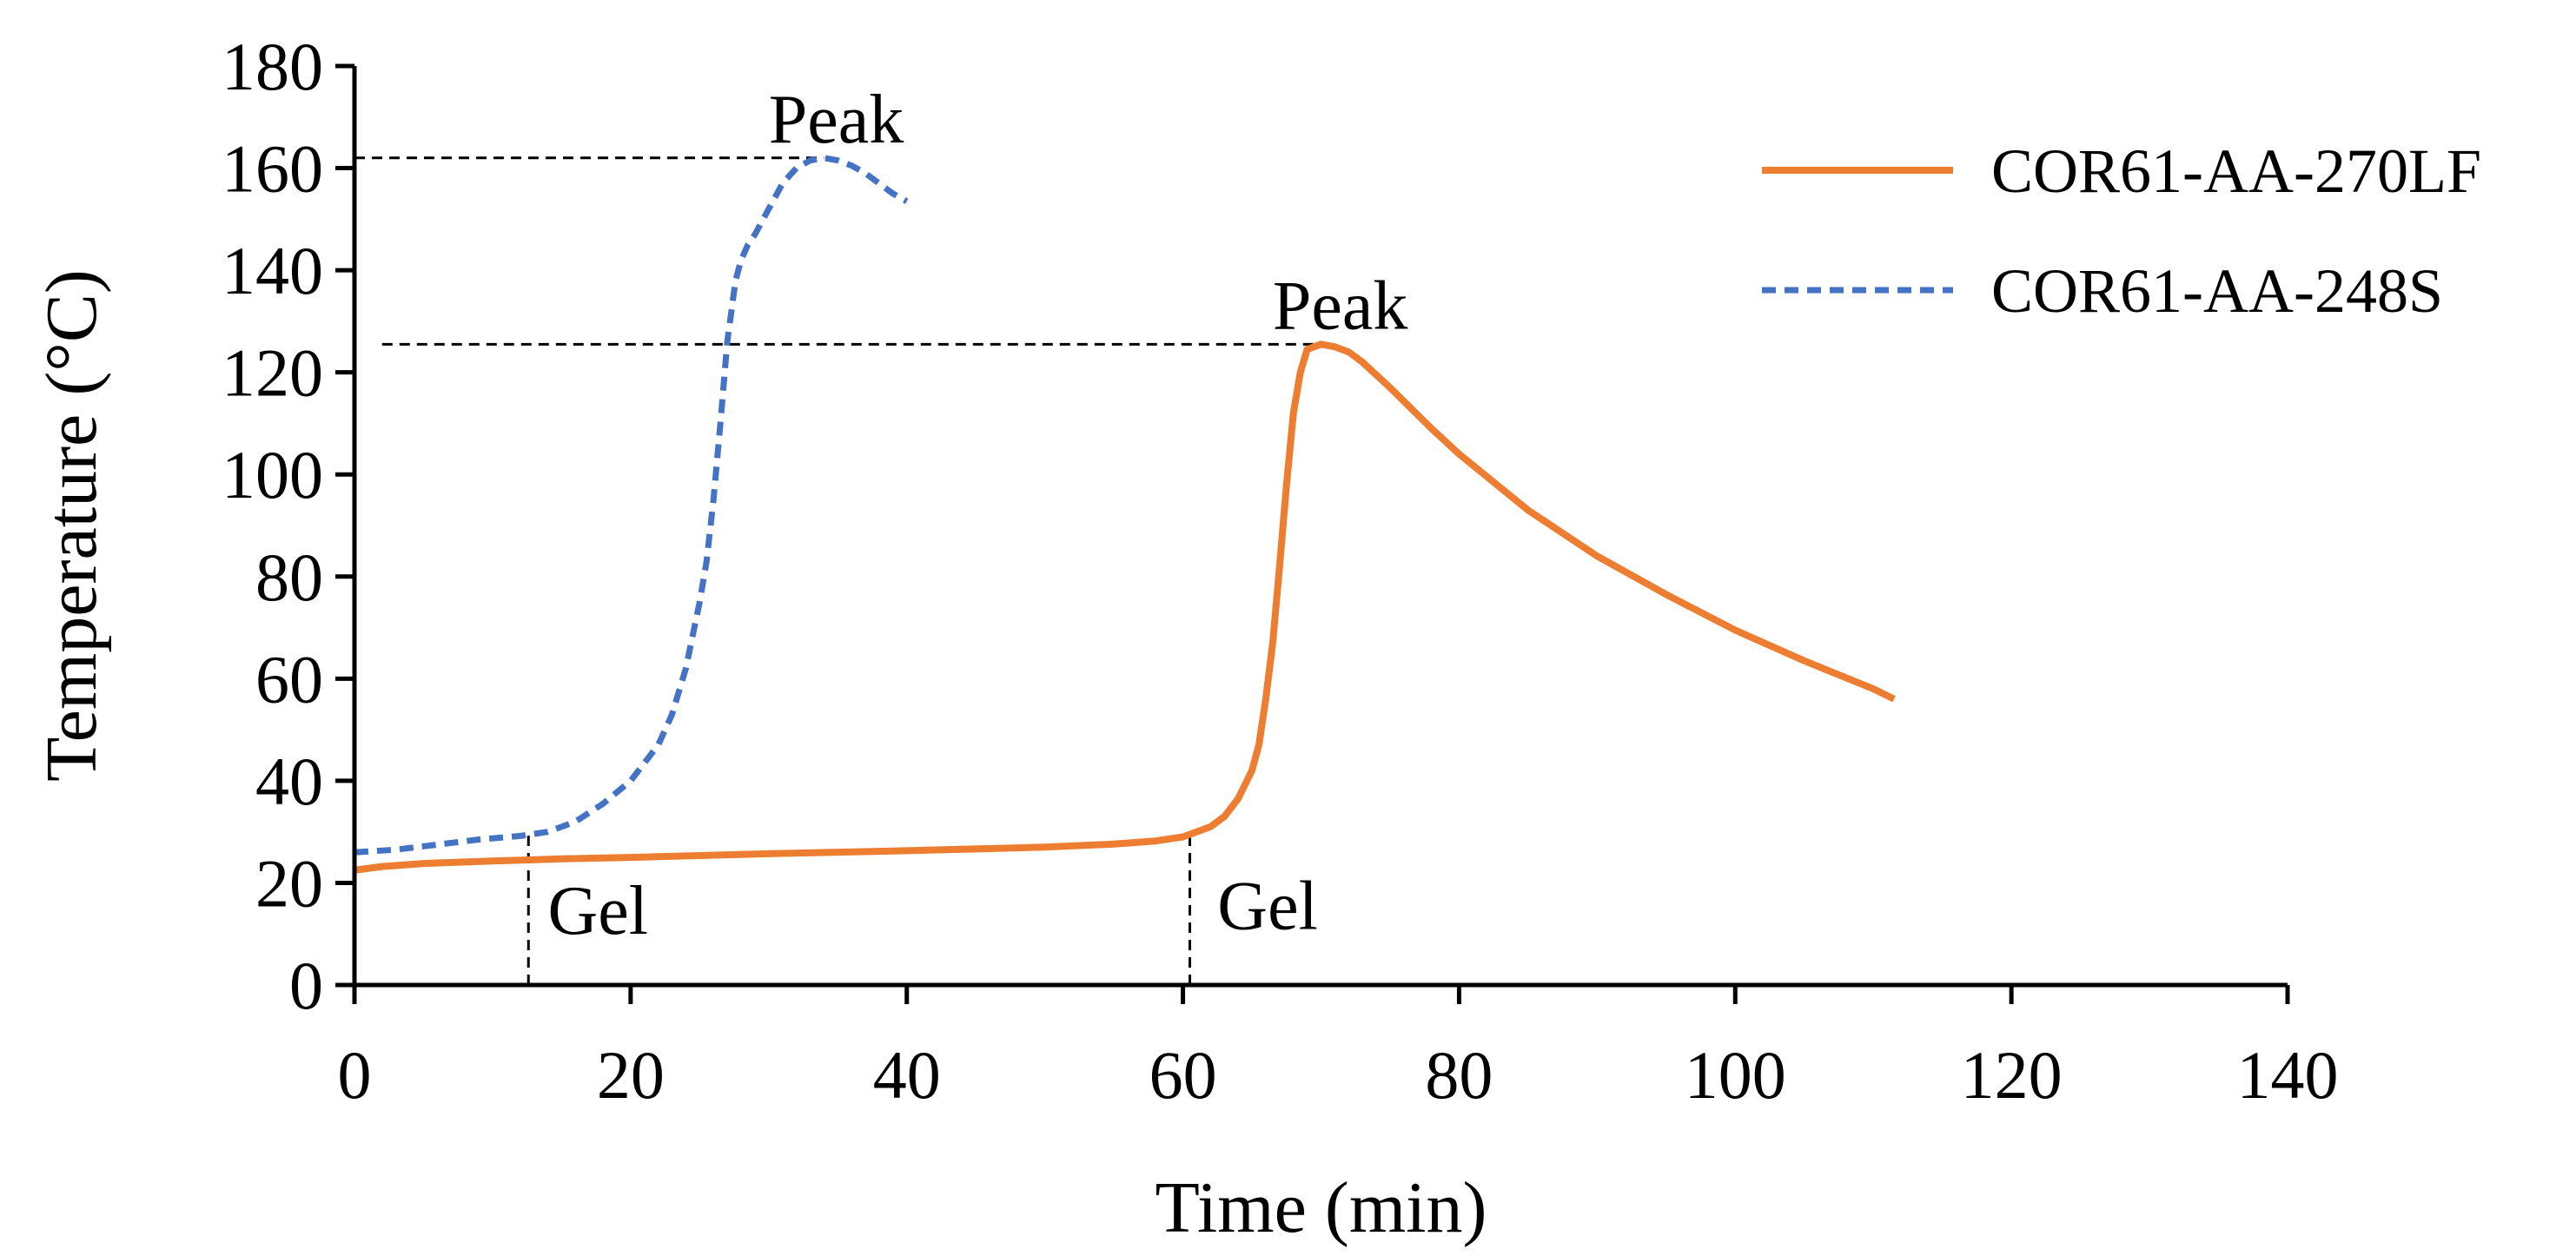  I want to click on legend-label-cor61-aa-270lf: COR61-AA-270LF, so click(2236, 171).